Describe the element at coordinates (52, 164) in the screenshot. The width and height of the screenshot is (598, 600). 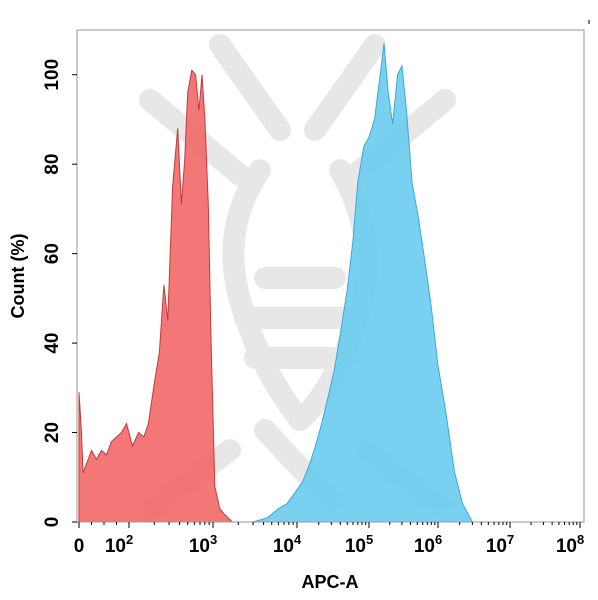
I see `y-tick-label: 80` at that location.